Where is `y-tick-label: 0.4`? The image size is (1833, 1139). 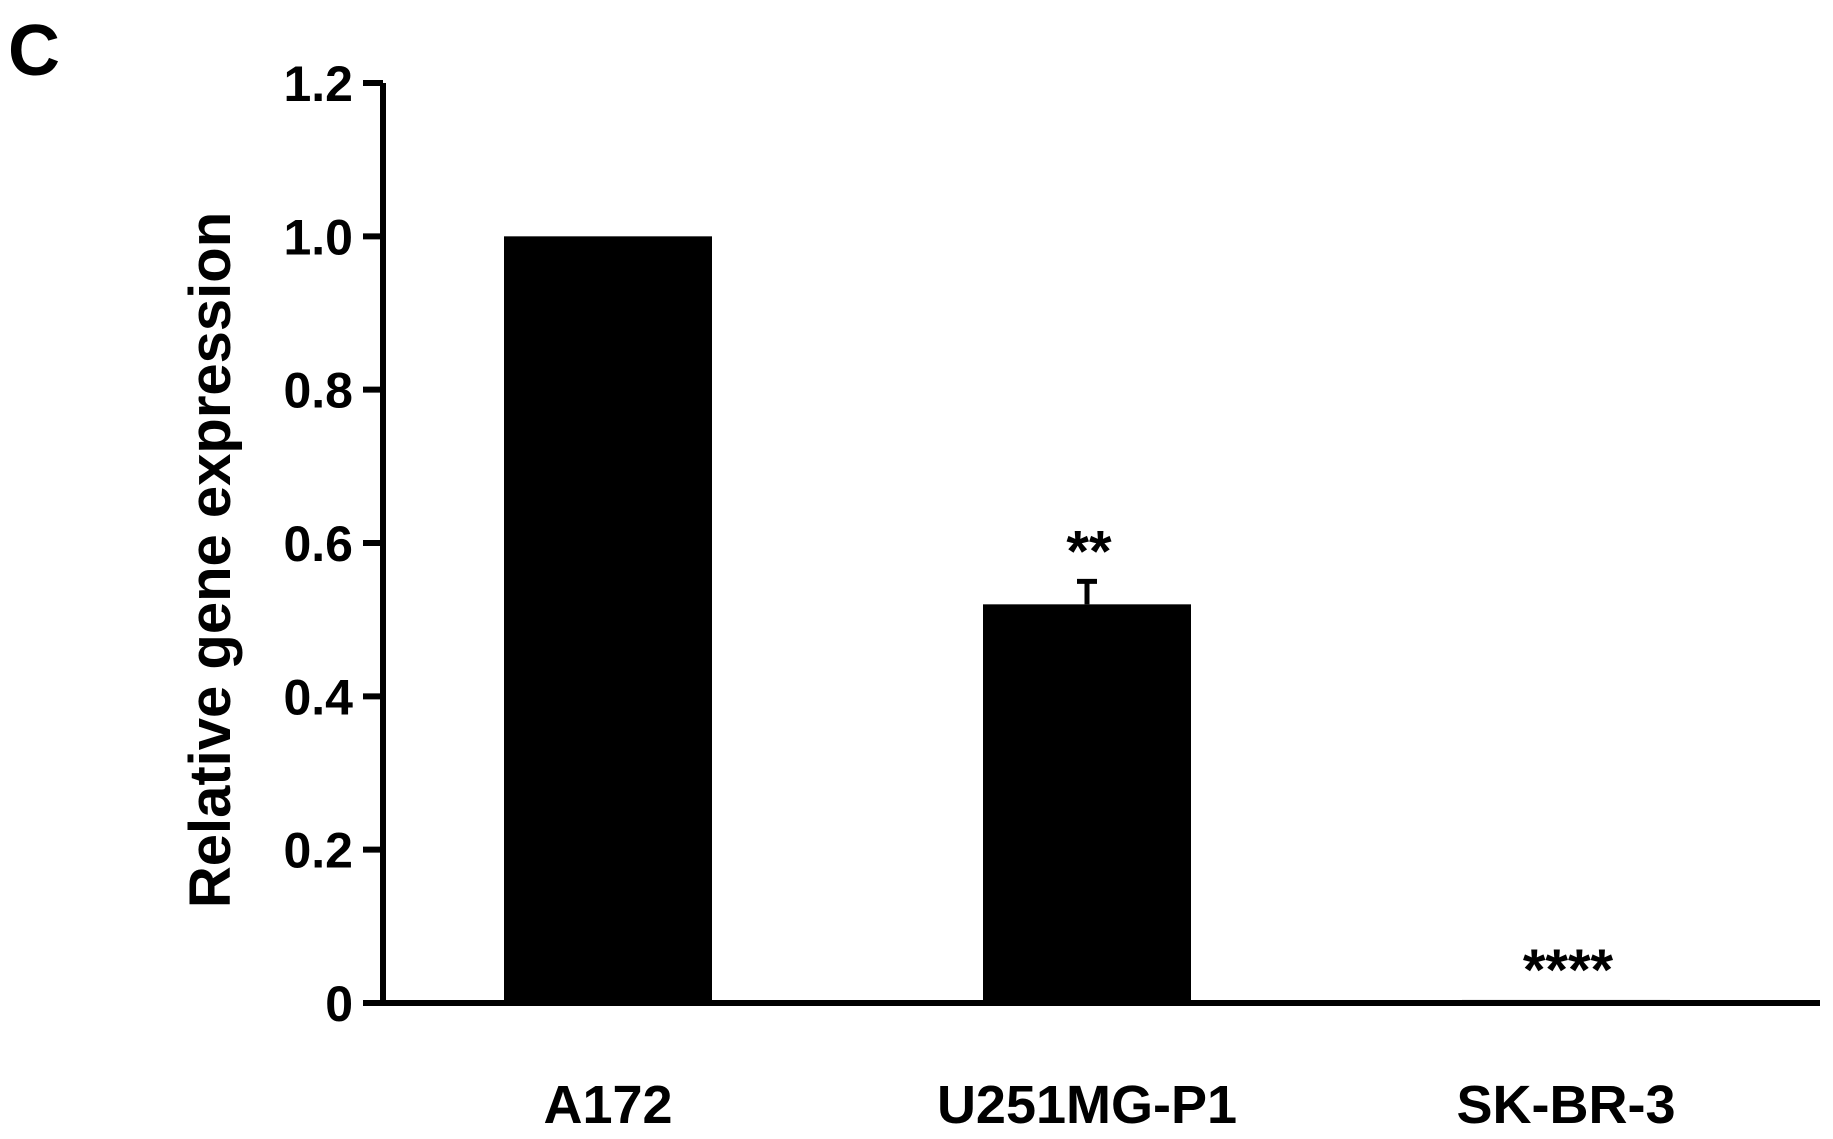
y-tick-label: 0.4 is located at coordinates (318, 697).